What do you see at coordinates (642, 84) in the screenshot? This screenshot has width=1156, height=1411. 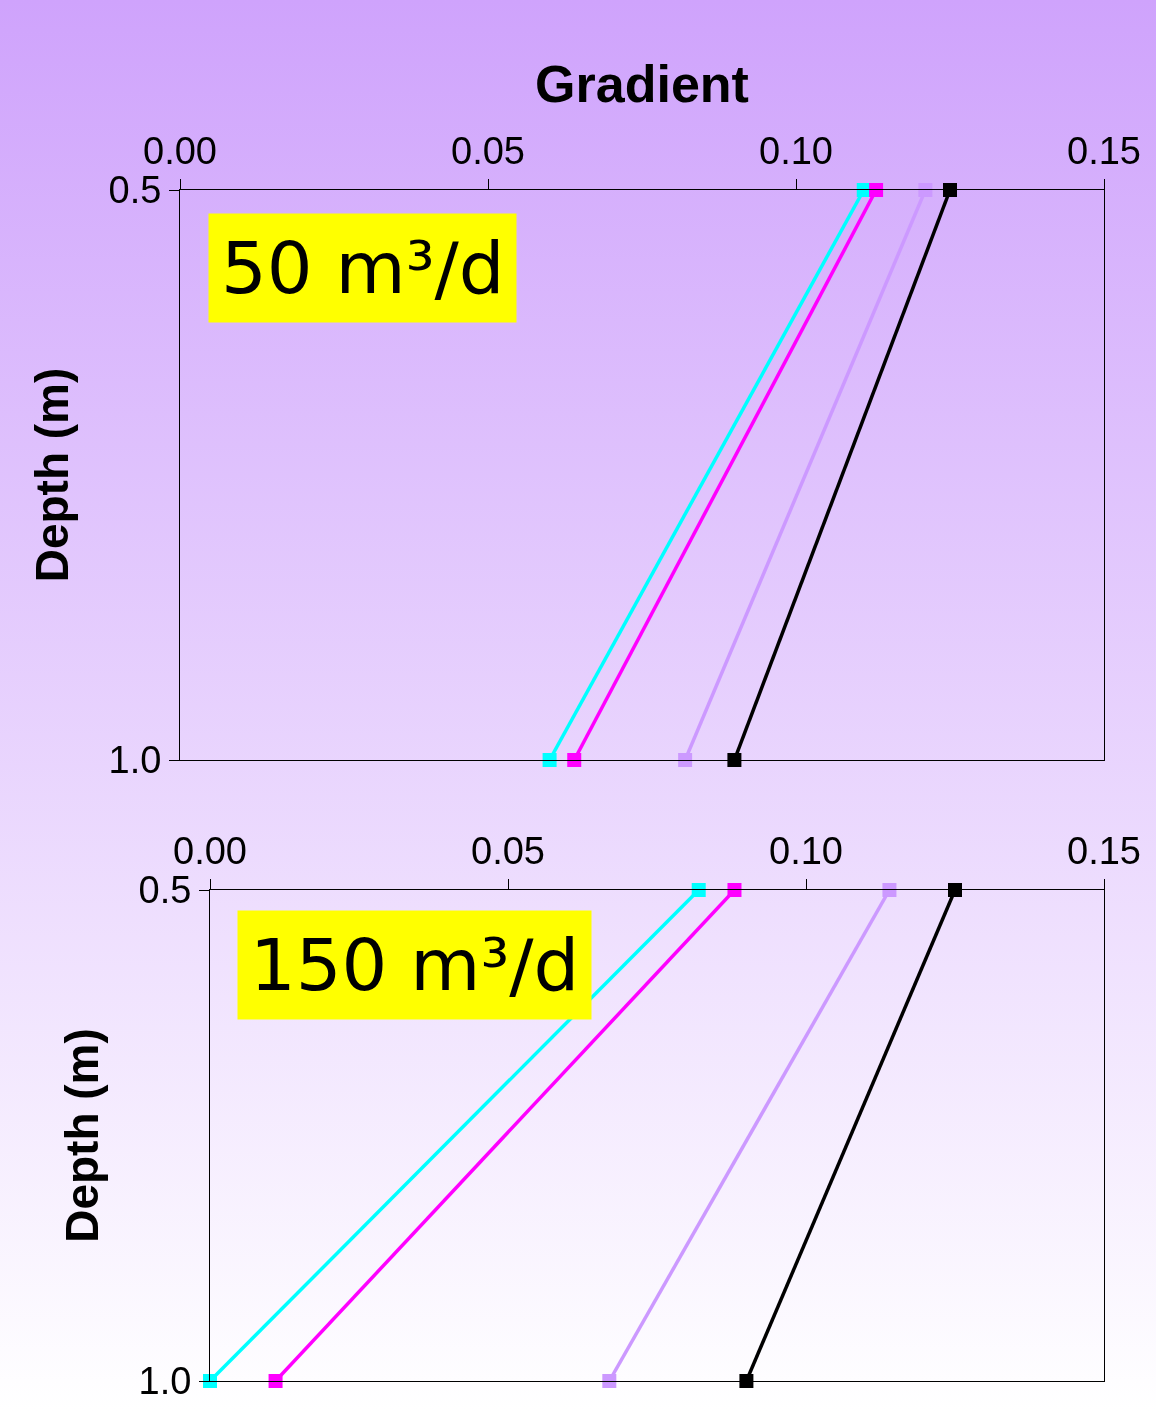 I see `x-axis-title: Gradient` at bounding box center [642, 84].